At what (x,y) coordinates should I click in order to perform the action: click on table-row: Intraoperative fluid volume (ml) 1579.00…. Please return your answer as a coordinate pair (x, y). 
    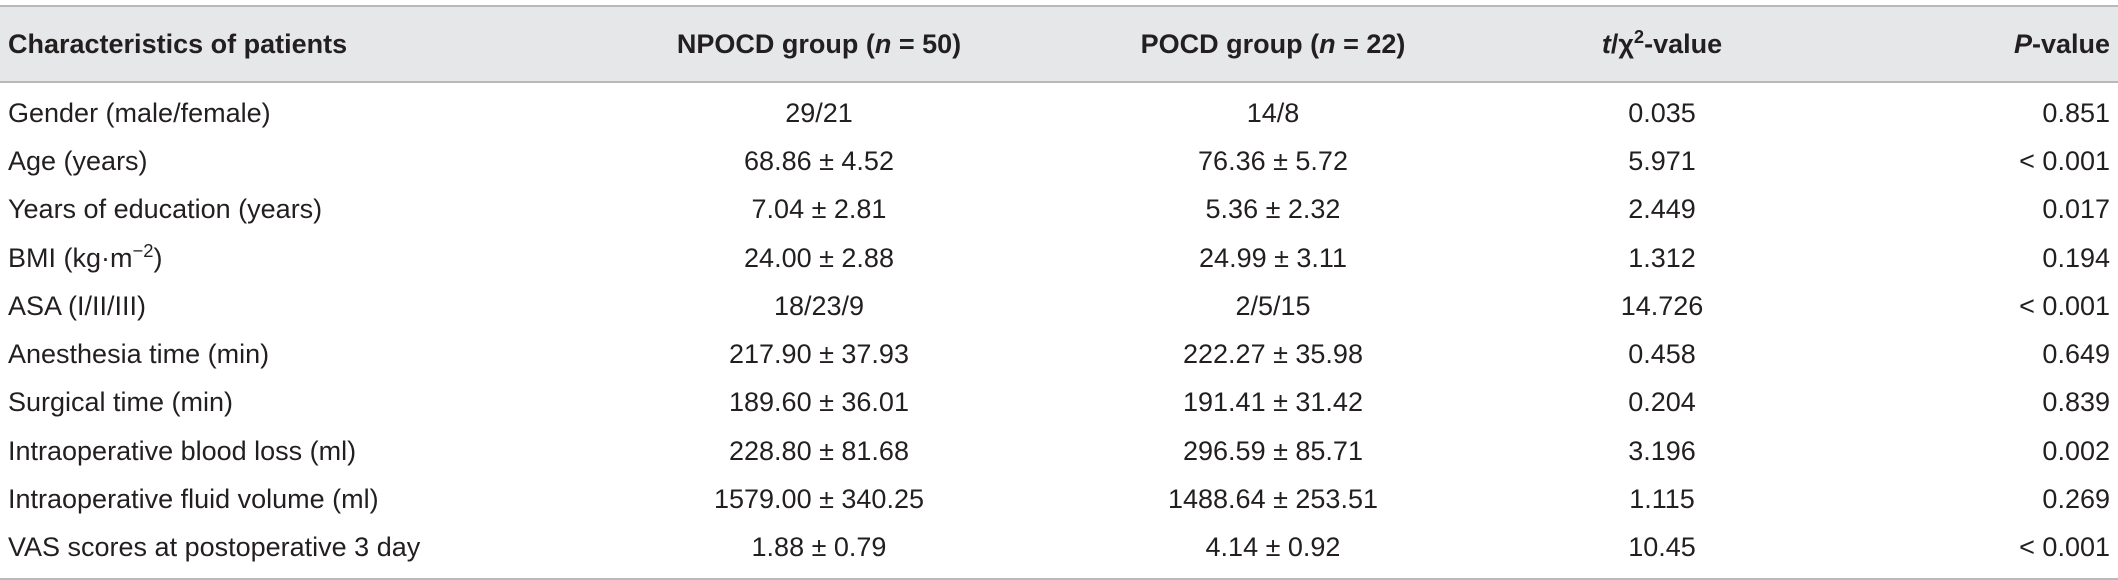
    Looking at the image, I should click on (1059, 499).